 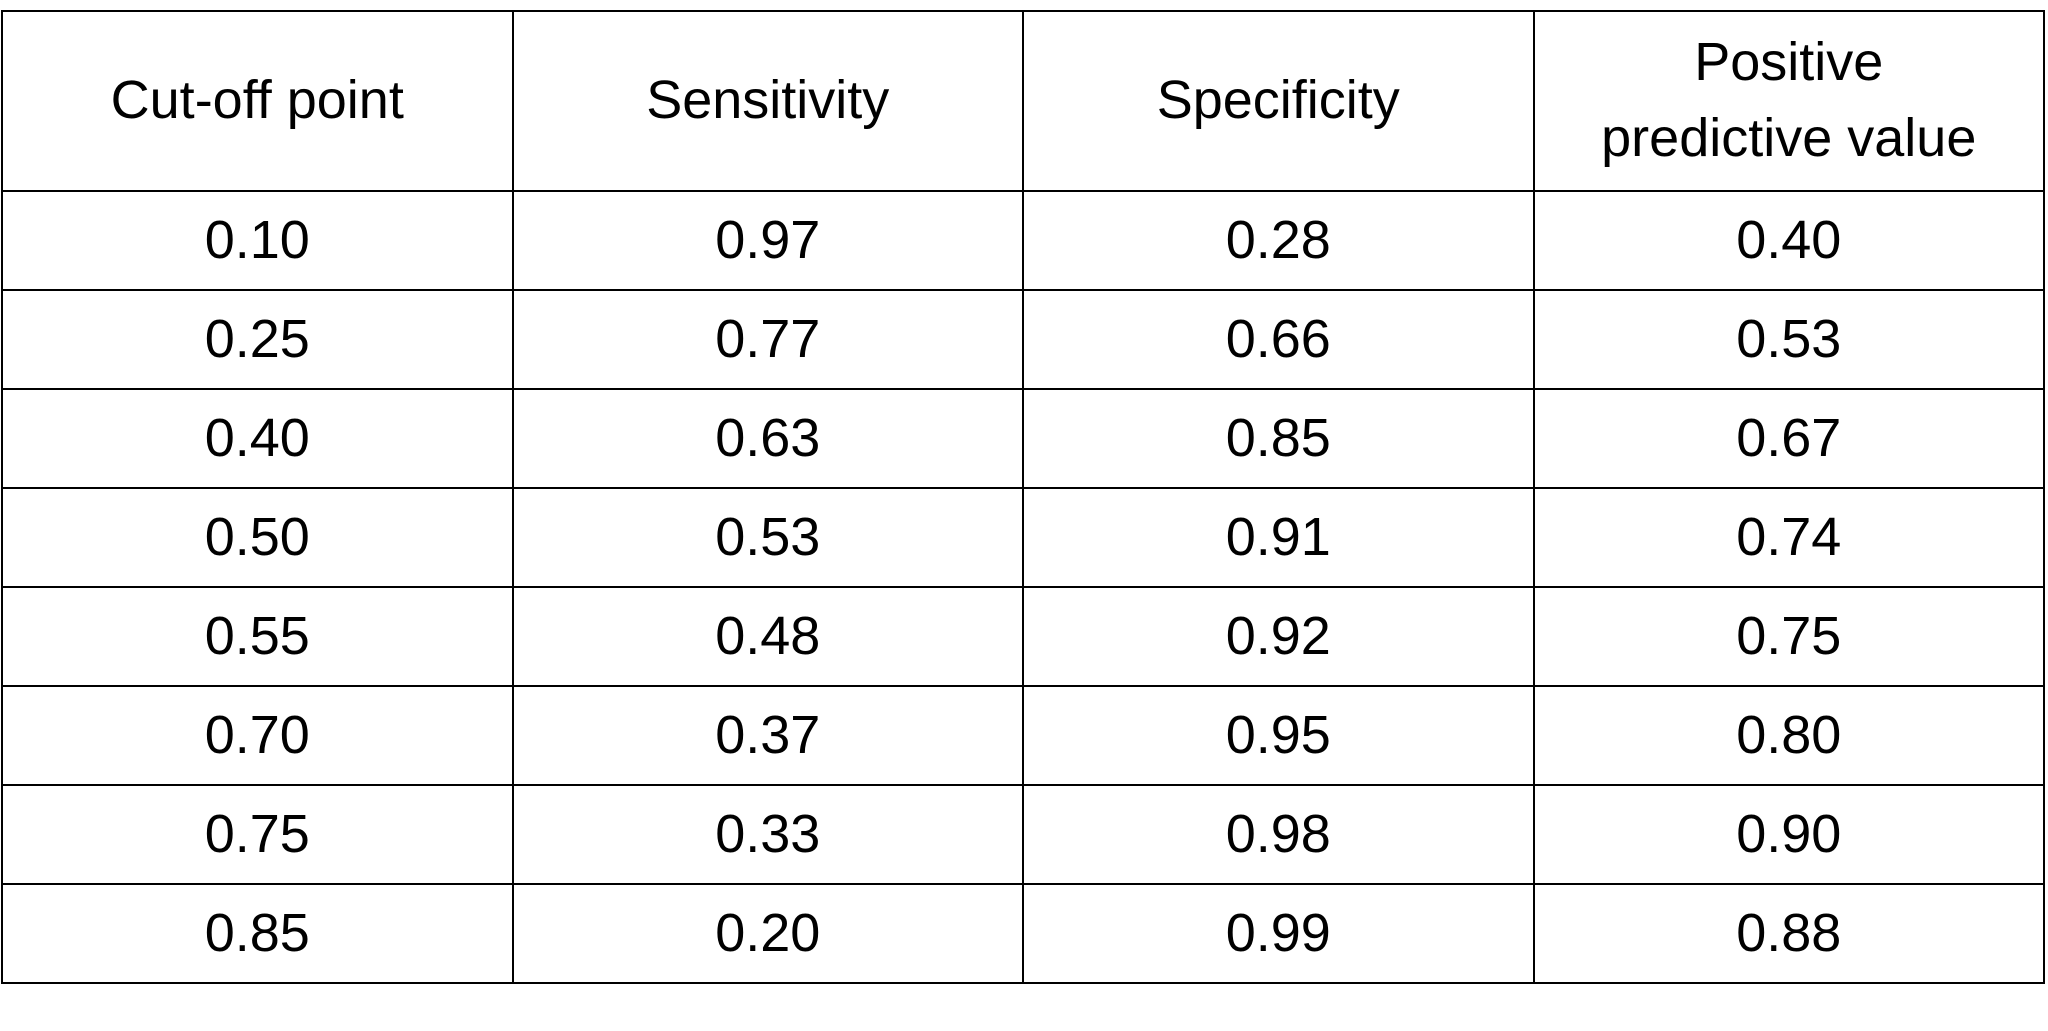 What do you see at coordinates (1278, 834) in the screenshot?
I see `table-cell: 0.98` at bounding box center [1278, 834].